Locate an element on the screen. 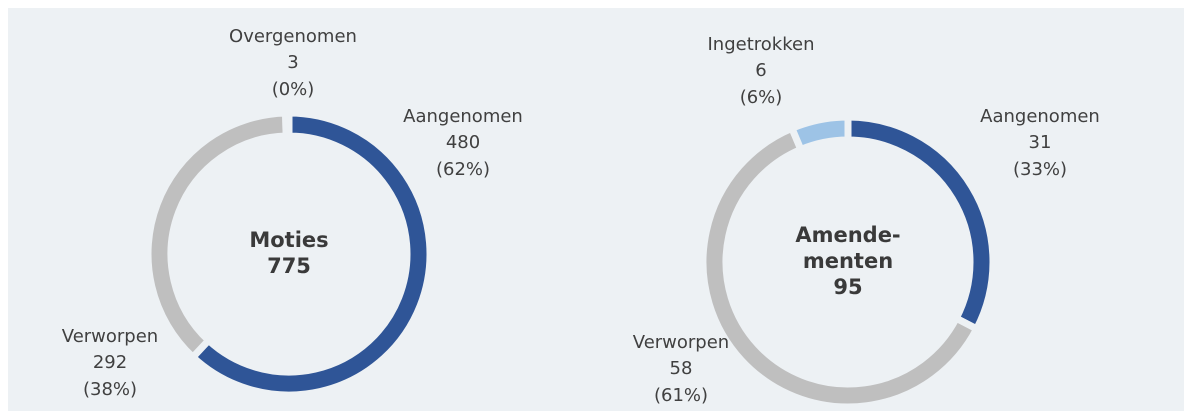 The image size is (1192, 419). center-title: Amende- is located at coordinates (847, 235).